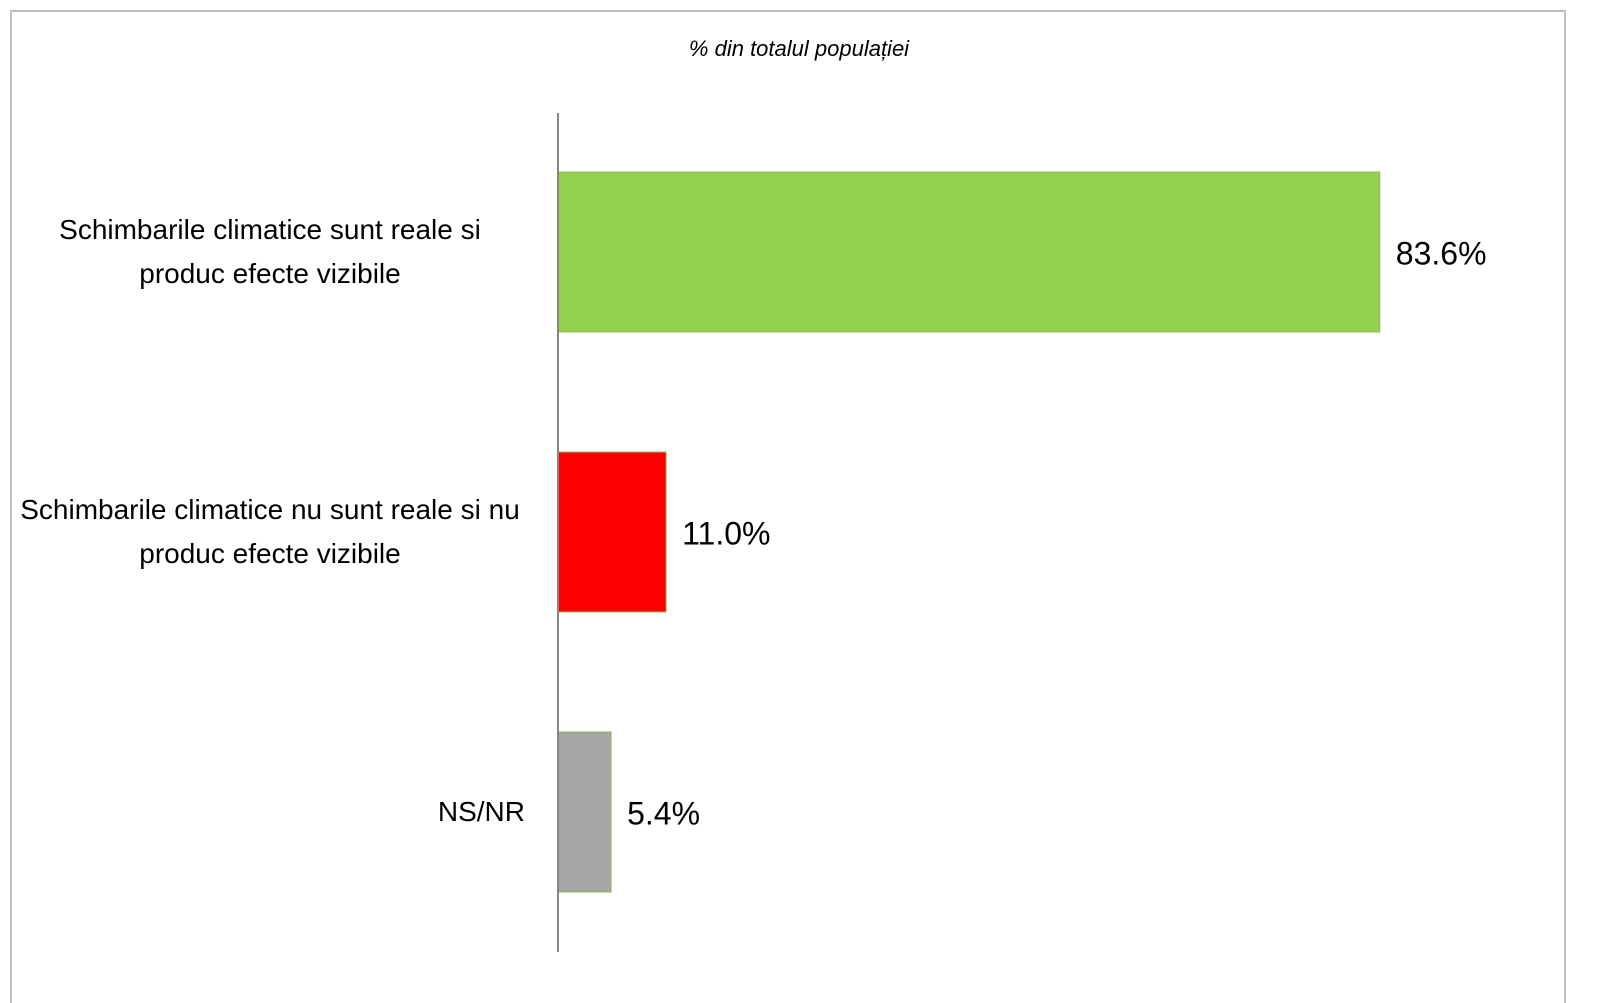 This screenshot has width=1598, height=1003. I want to click on y-tick-label: NS/NR, so click(481, 811).